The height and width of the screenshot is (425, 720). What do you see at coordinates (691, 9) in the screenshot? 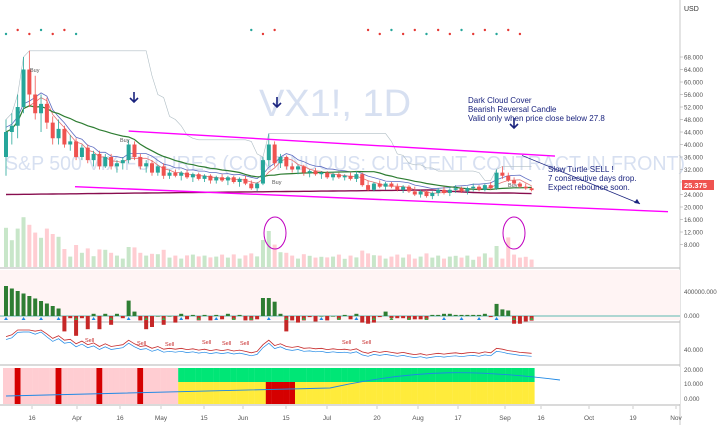
I see `currency-label: USD` at bounding box center [691, 9].